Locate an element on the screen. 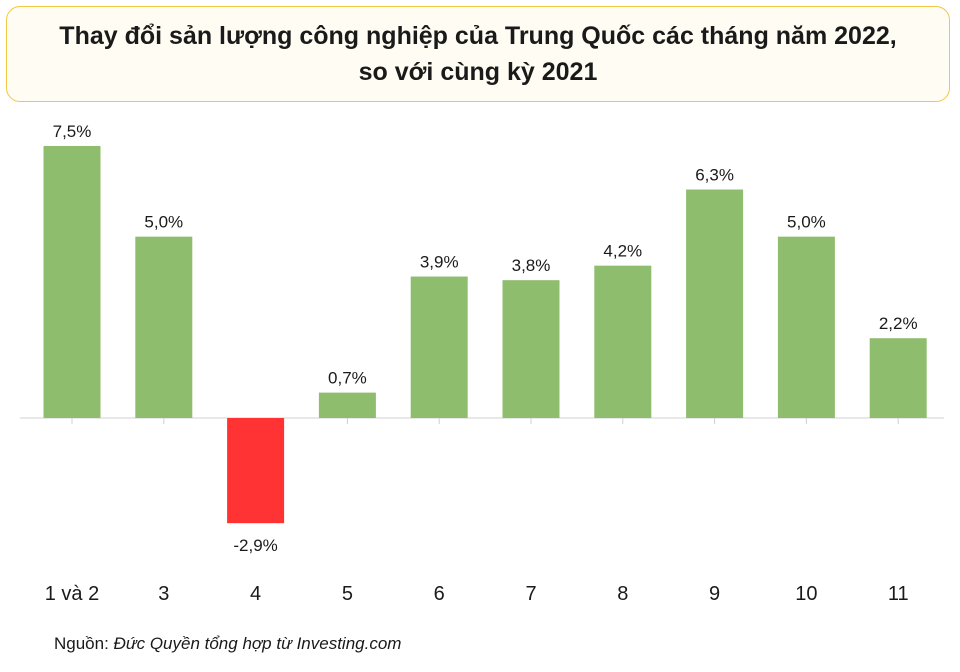 This screenshot has height=672, width=960. source-prefix: Nguồn: is located at coordinates (84, 643).